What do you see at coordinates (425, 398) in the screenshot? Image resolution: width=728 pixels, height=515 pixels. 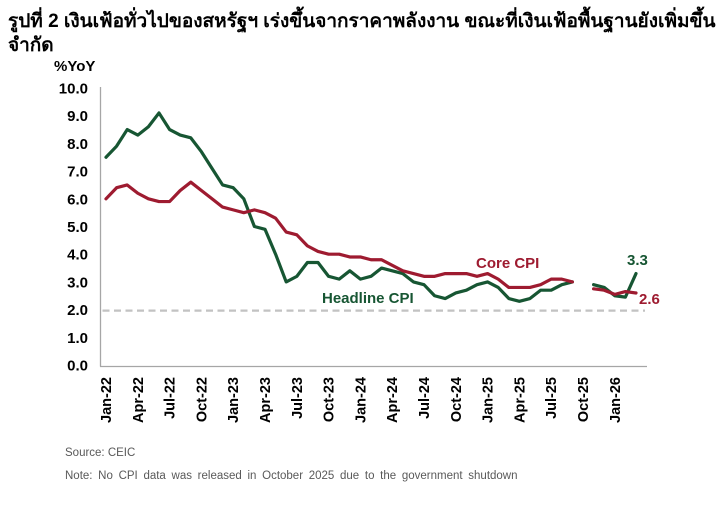 I see `x-tick-label: Jul-24` at bounding box center [425, 398].